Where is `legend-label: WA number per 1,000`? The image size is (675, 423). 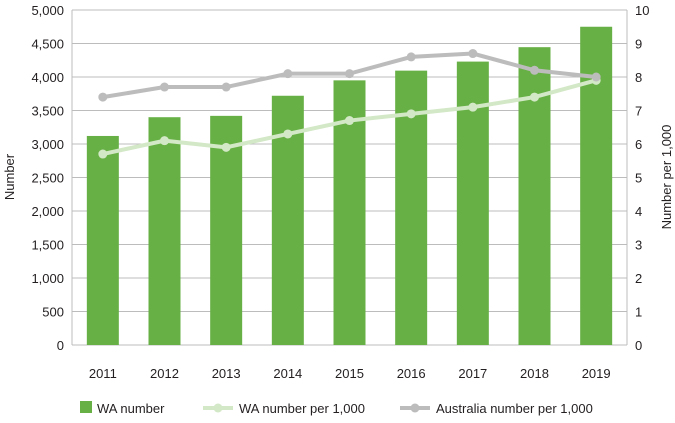
legend-label: WA number per 1,000 is located at coordinates (302, 408).